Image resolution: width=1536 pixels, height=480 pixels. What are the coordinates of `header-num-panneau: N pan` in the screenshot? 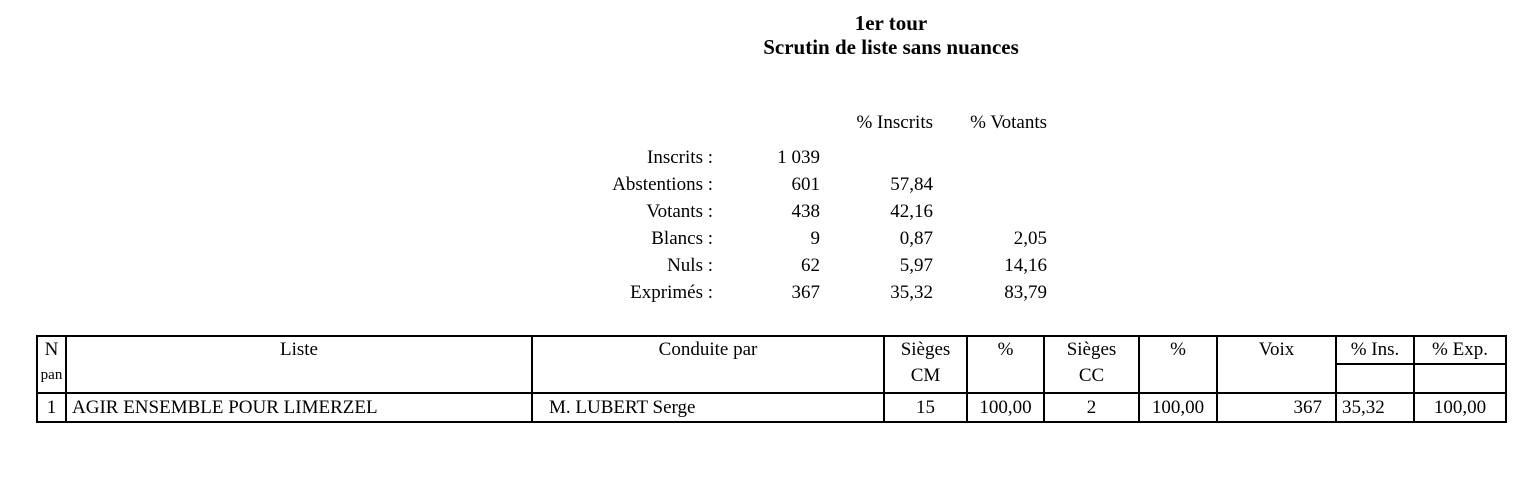 It's located at (51, 364).